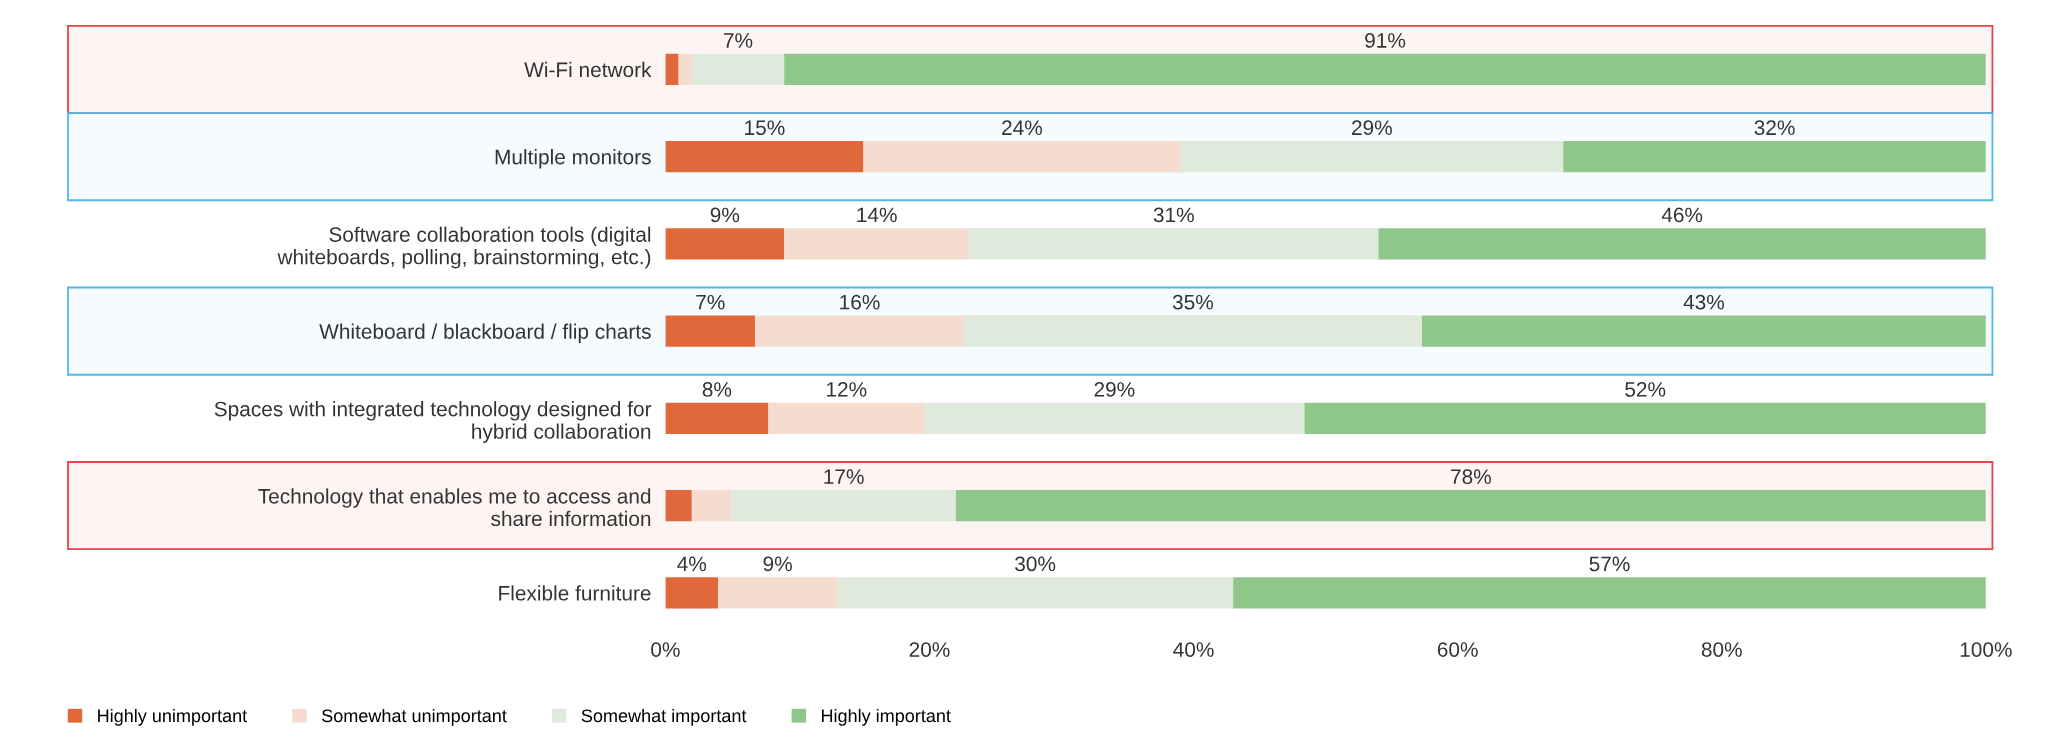 This screenshot has width=2060, height=742. What do you see at coordinates (1721, 649) in the screenshot?
I see `x-tick-label: 80%` at bounding box center [1721, 649].